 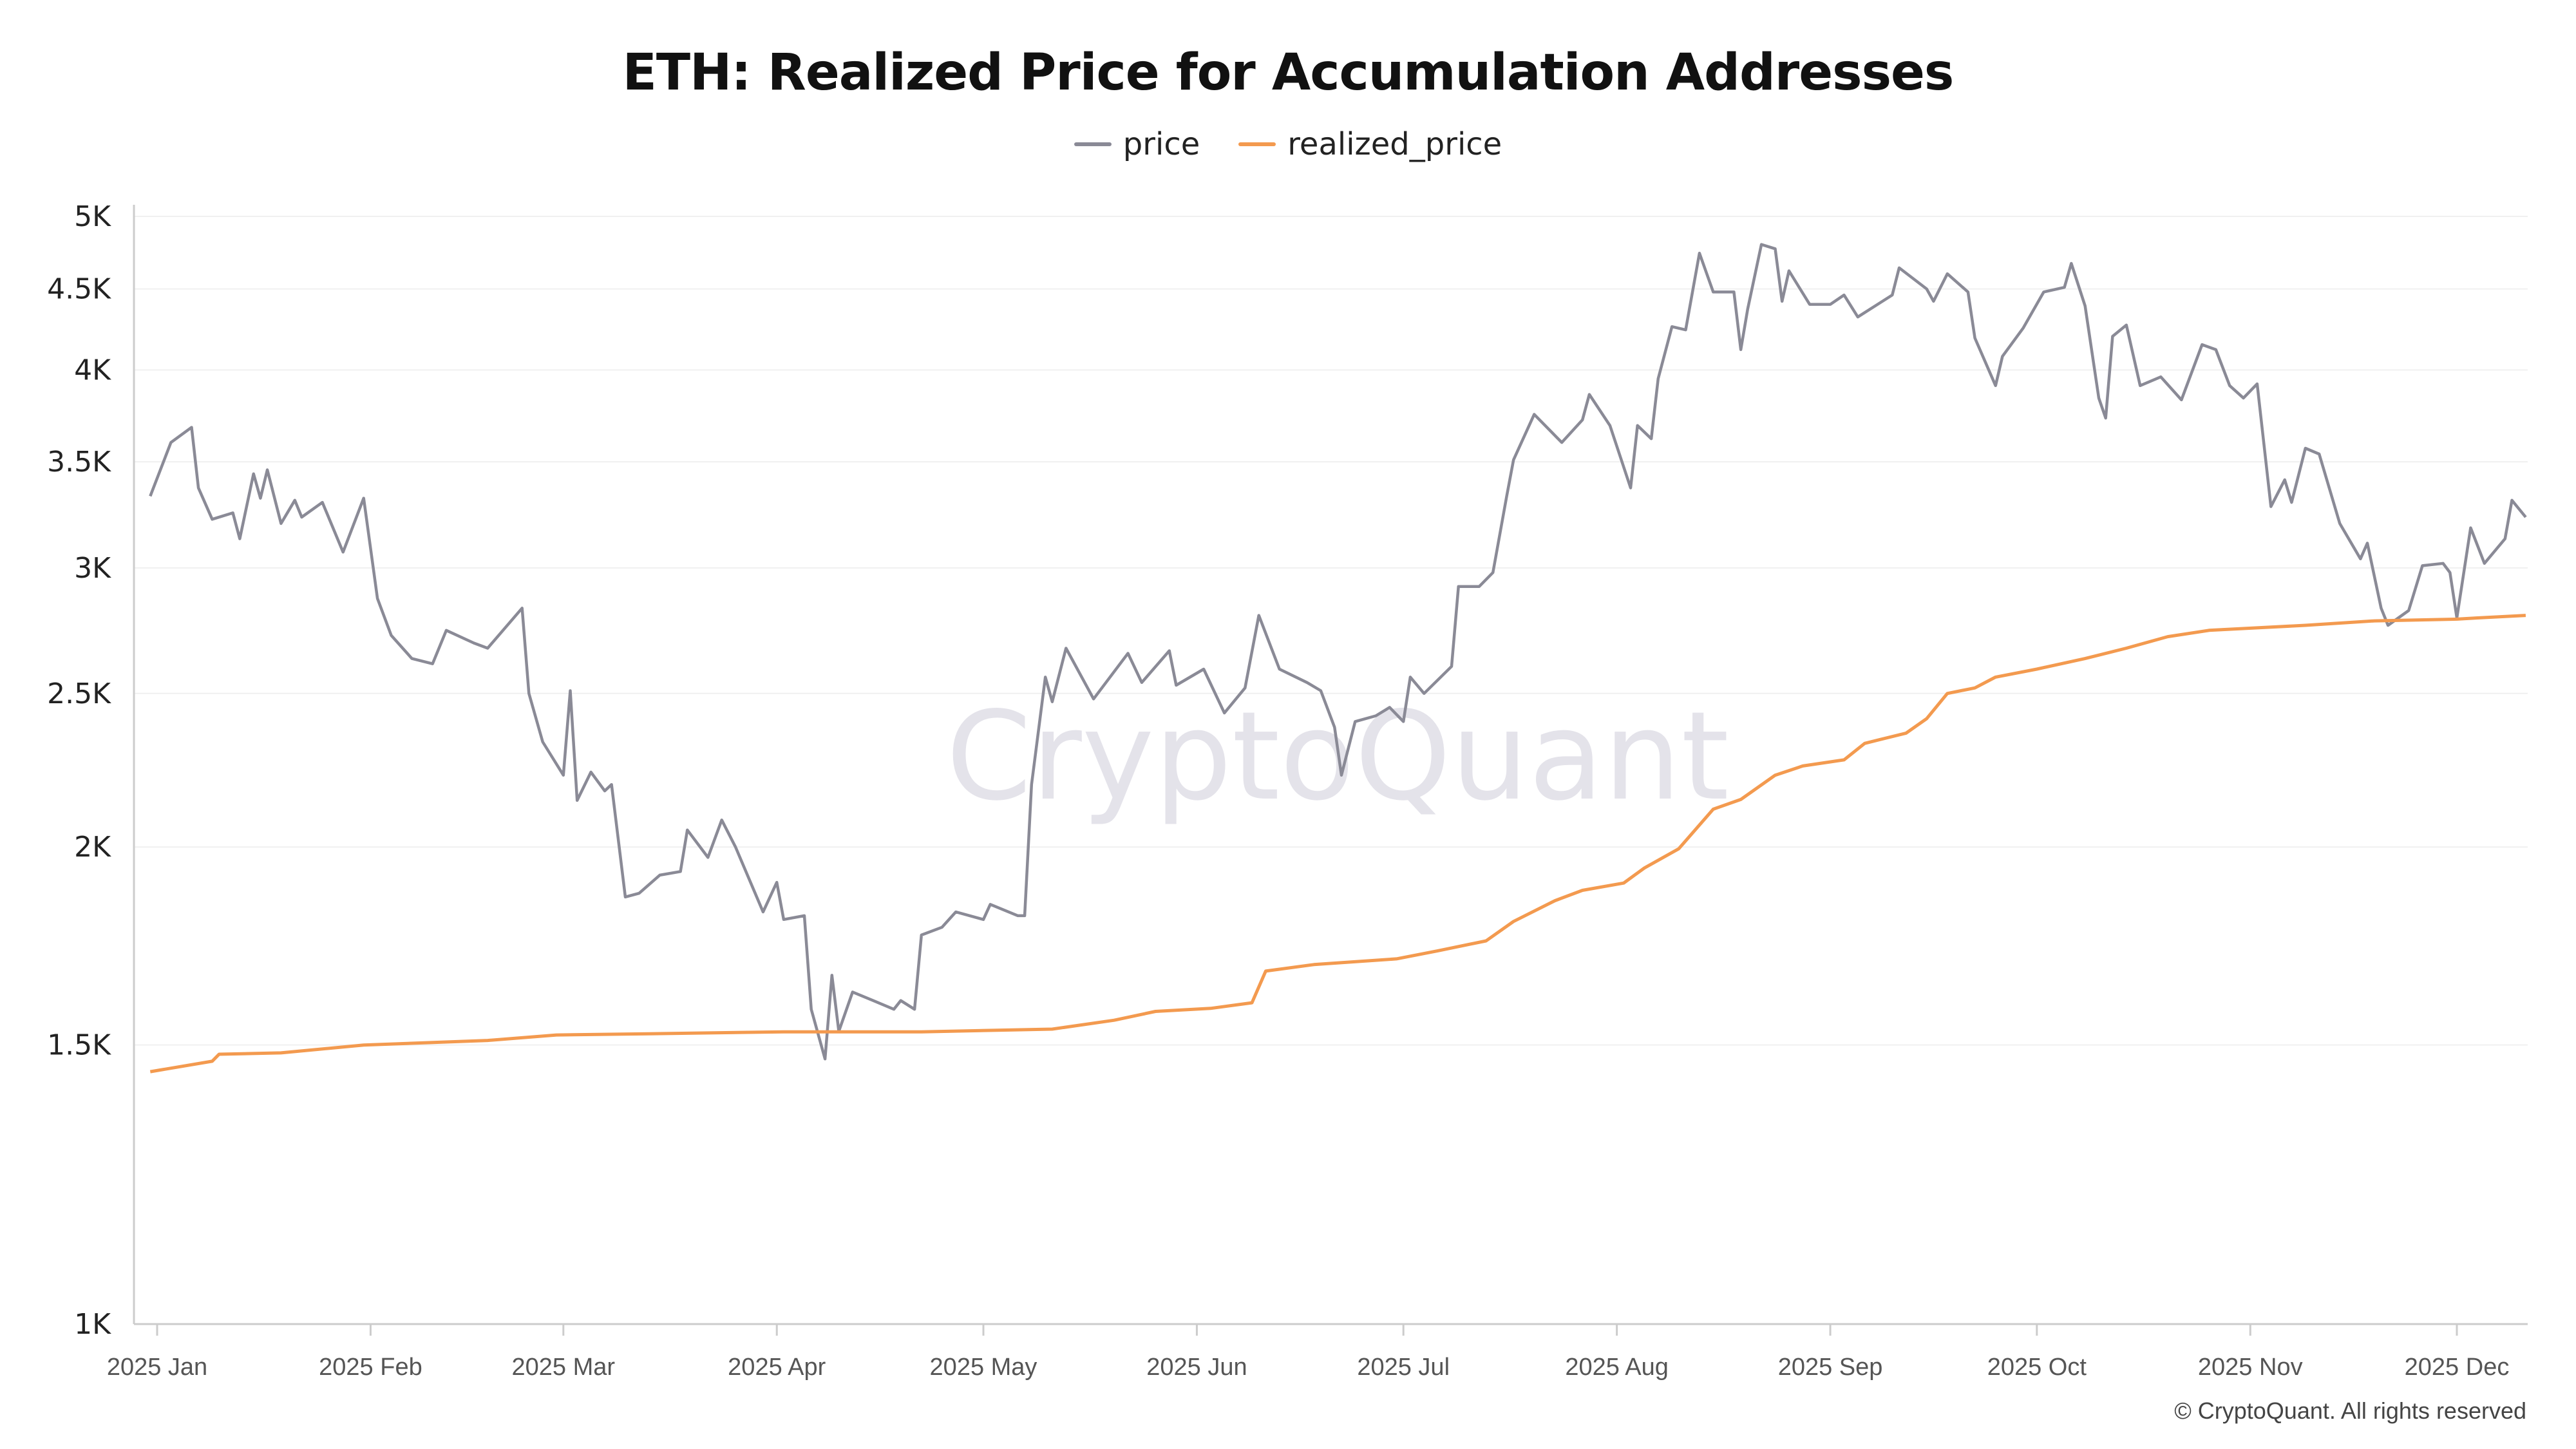 What do you see at coordinates (1395, 144) in the screenshot?
I see `legend-label-realized-price: realized_price` at bounding box center [1395, 144].